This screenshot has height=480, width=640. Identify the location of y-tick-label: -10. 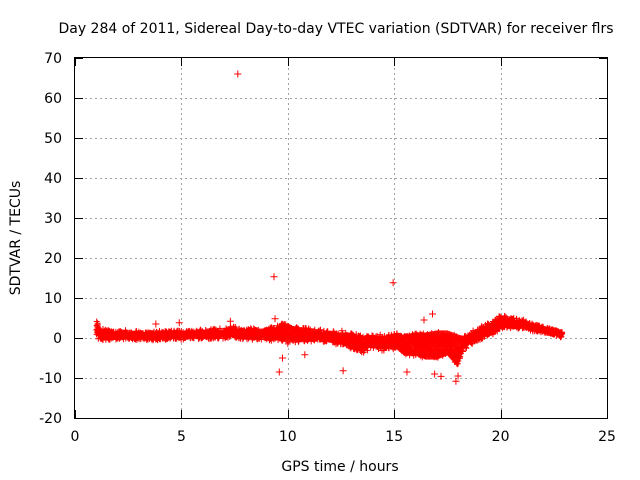
(50, 379).